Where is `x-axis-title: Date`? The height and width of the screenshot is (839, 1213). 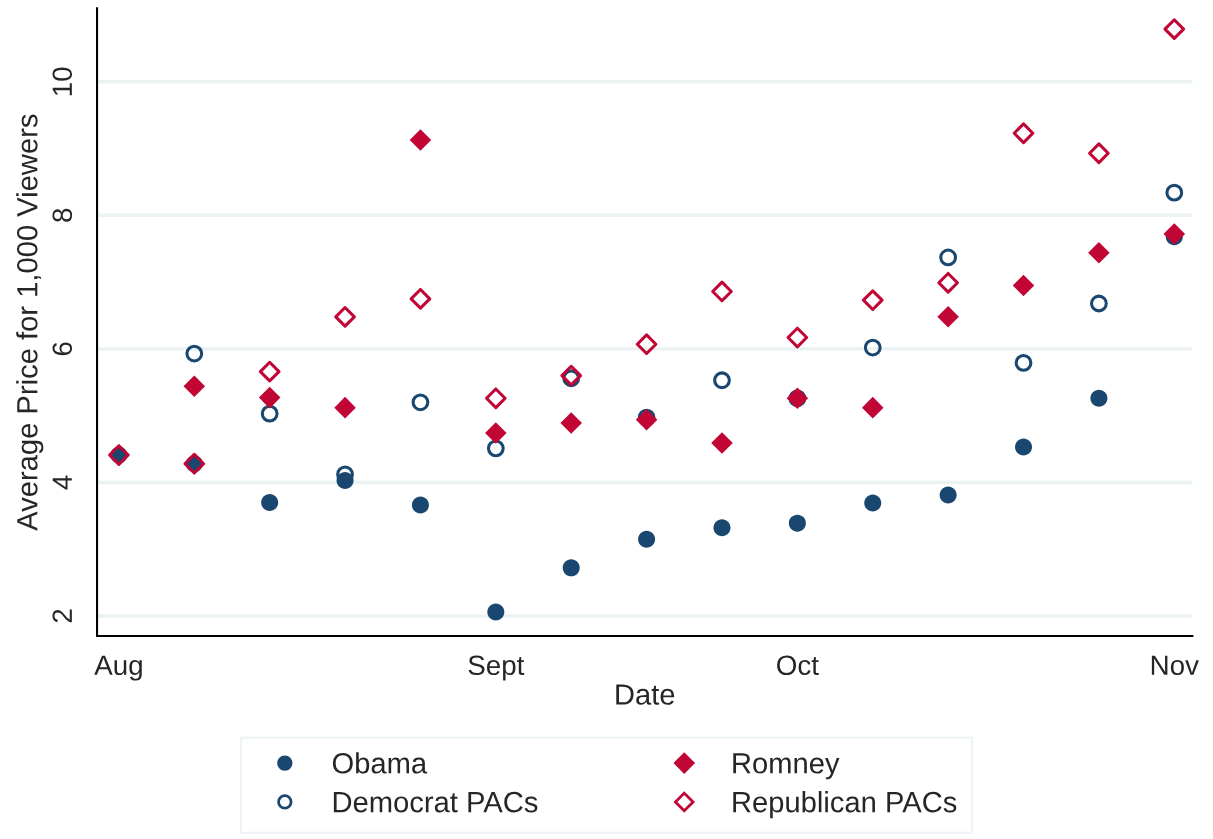 x-axis-title: Date is located at coordinates (645, 694).